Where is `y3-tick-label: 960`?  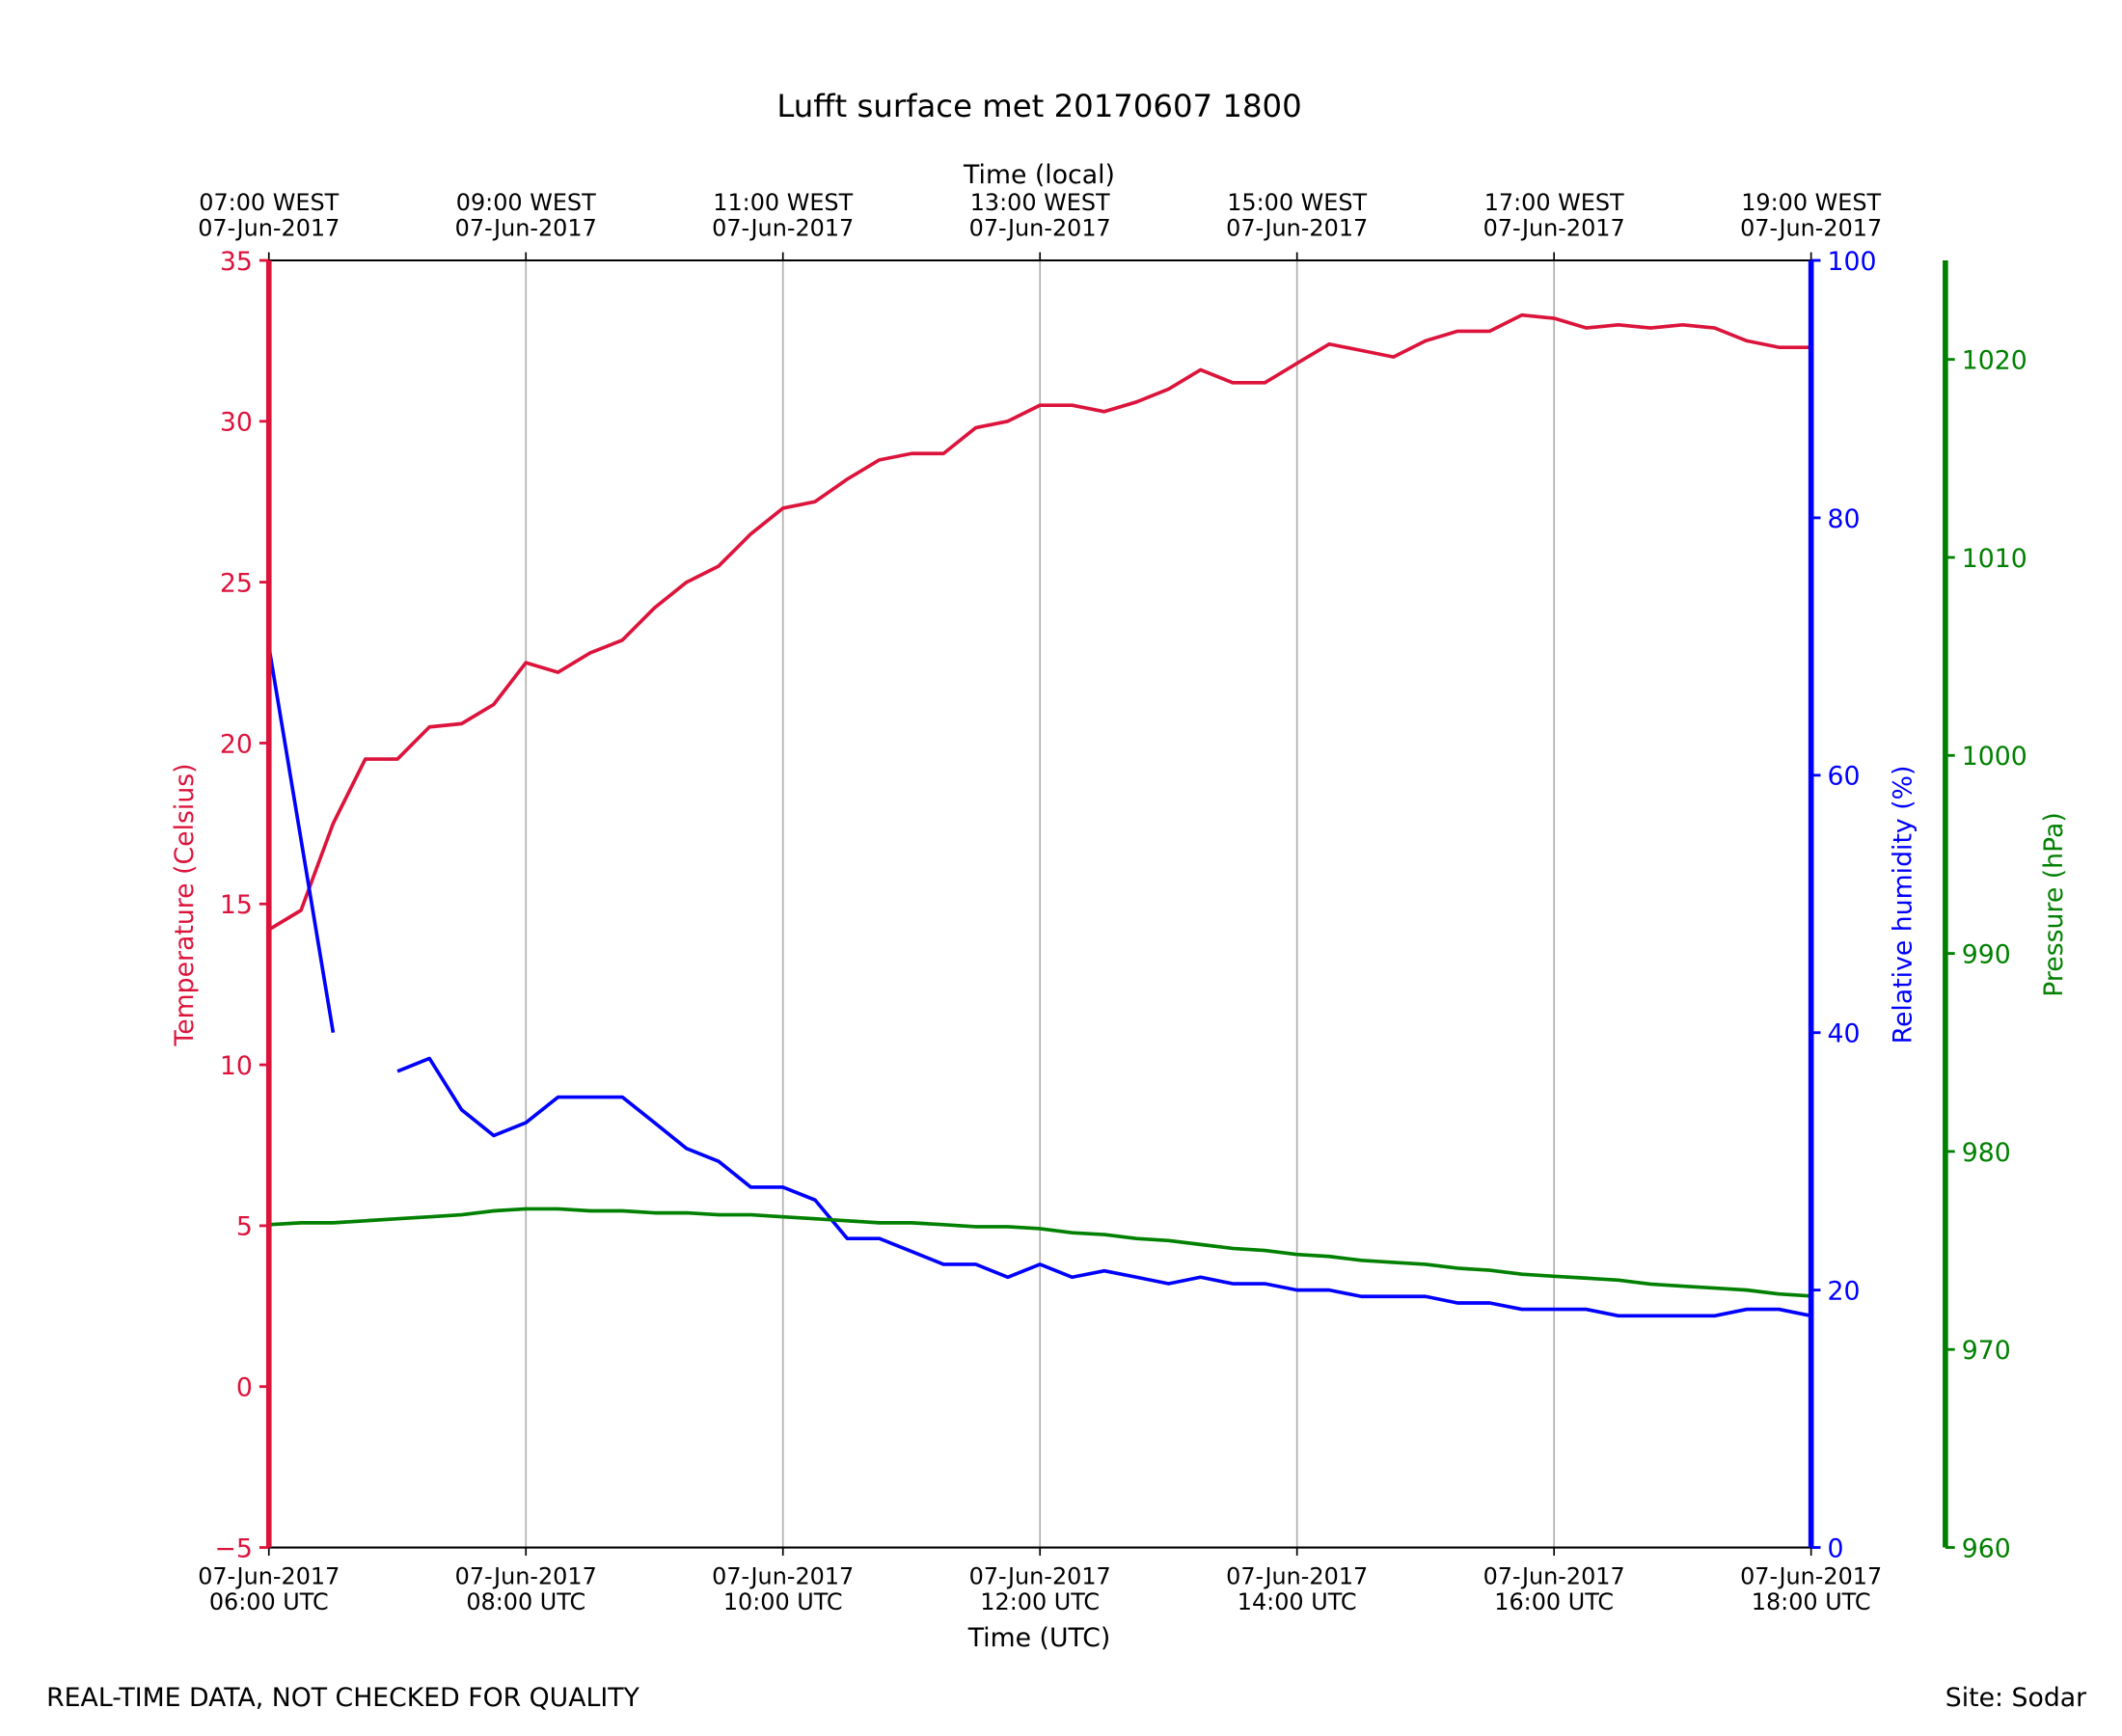 y3-tick-label: 960 is located at coordinates (1987, 1548).